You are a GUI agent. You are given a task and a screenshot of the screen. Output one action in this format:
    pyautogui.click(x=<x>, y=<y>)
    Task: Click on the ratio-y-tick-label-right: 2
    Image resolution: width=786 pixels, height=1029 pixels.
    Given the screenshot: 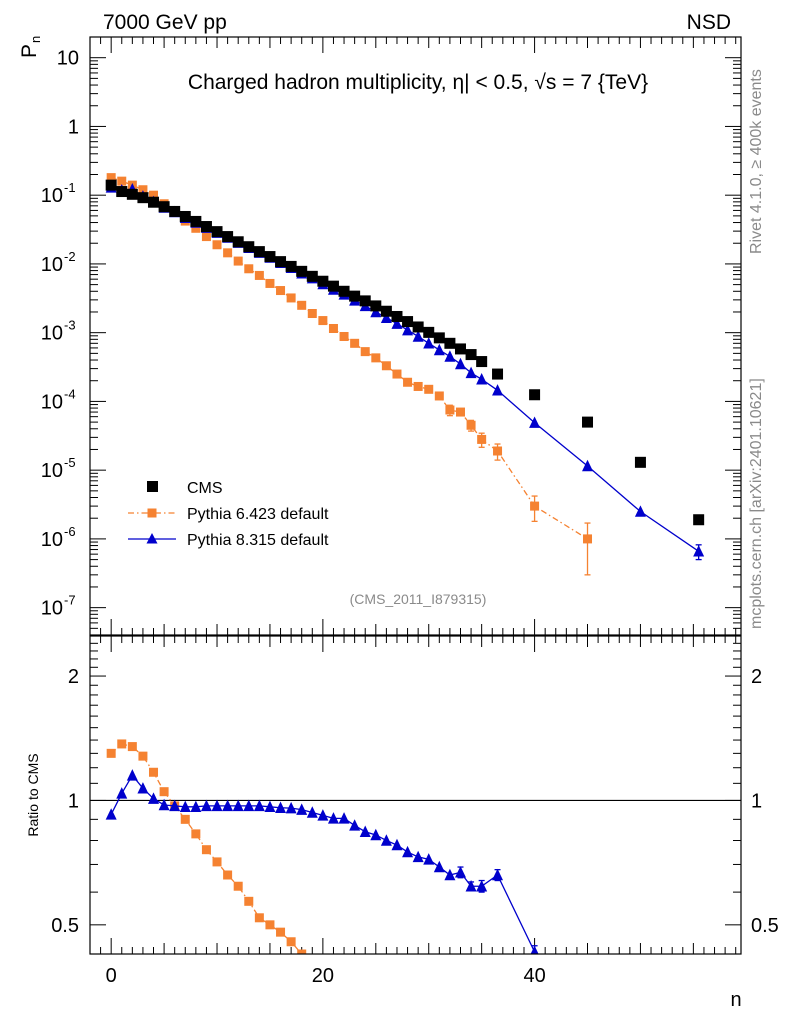 What is the action you would take?
    pyautogui.click(x=756, y=677)
    